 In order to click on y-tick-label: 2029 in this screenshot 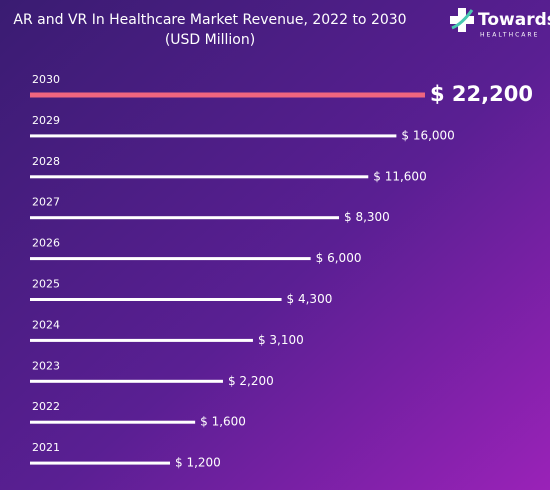, I will do `click(46, 120)`.